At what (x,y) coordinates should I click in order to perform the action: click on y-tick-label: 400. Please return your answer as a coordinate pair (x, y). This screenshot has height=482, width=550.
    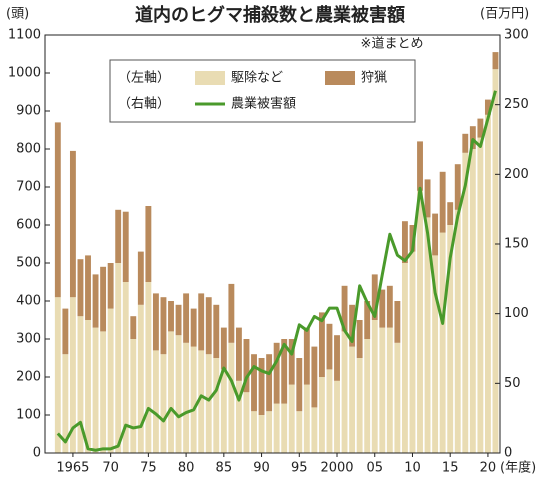
    Looking at the image, I should click on (28, 301).